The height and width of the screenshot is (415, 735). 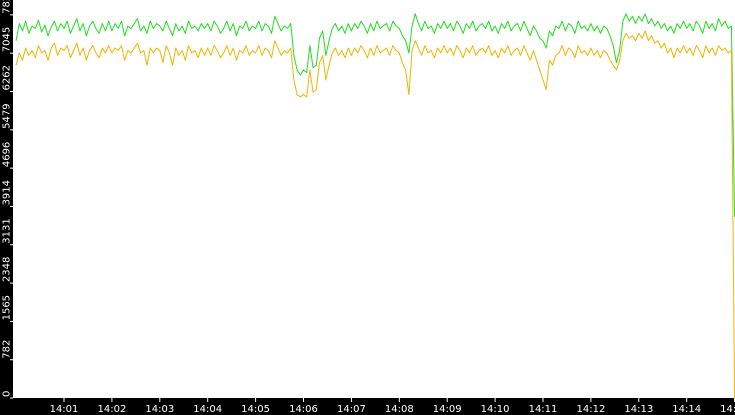 What do you see at coordinates (64, 409) in the screenshot?
I see `x-tick-label: 14:01` at bounding box center [64, 409].